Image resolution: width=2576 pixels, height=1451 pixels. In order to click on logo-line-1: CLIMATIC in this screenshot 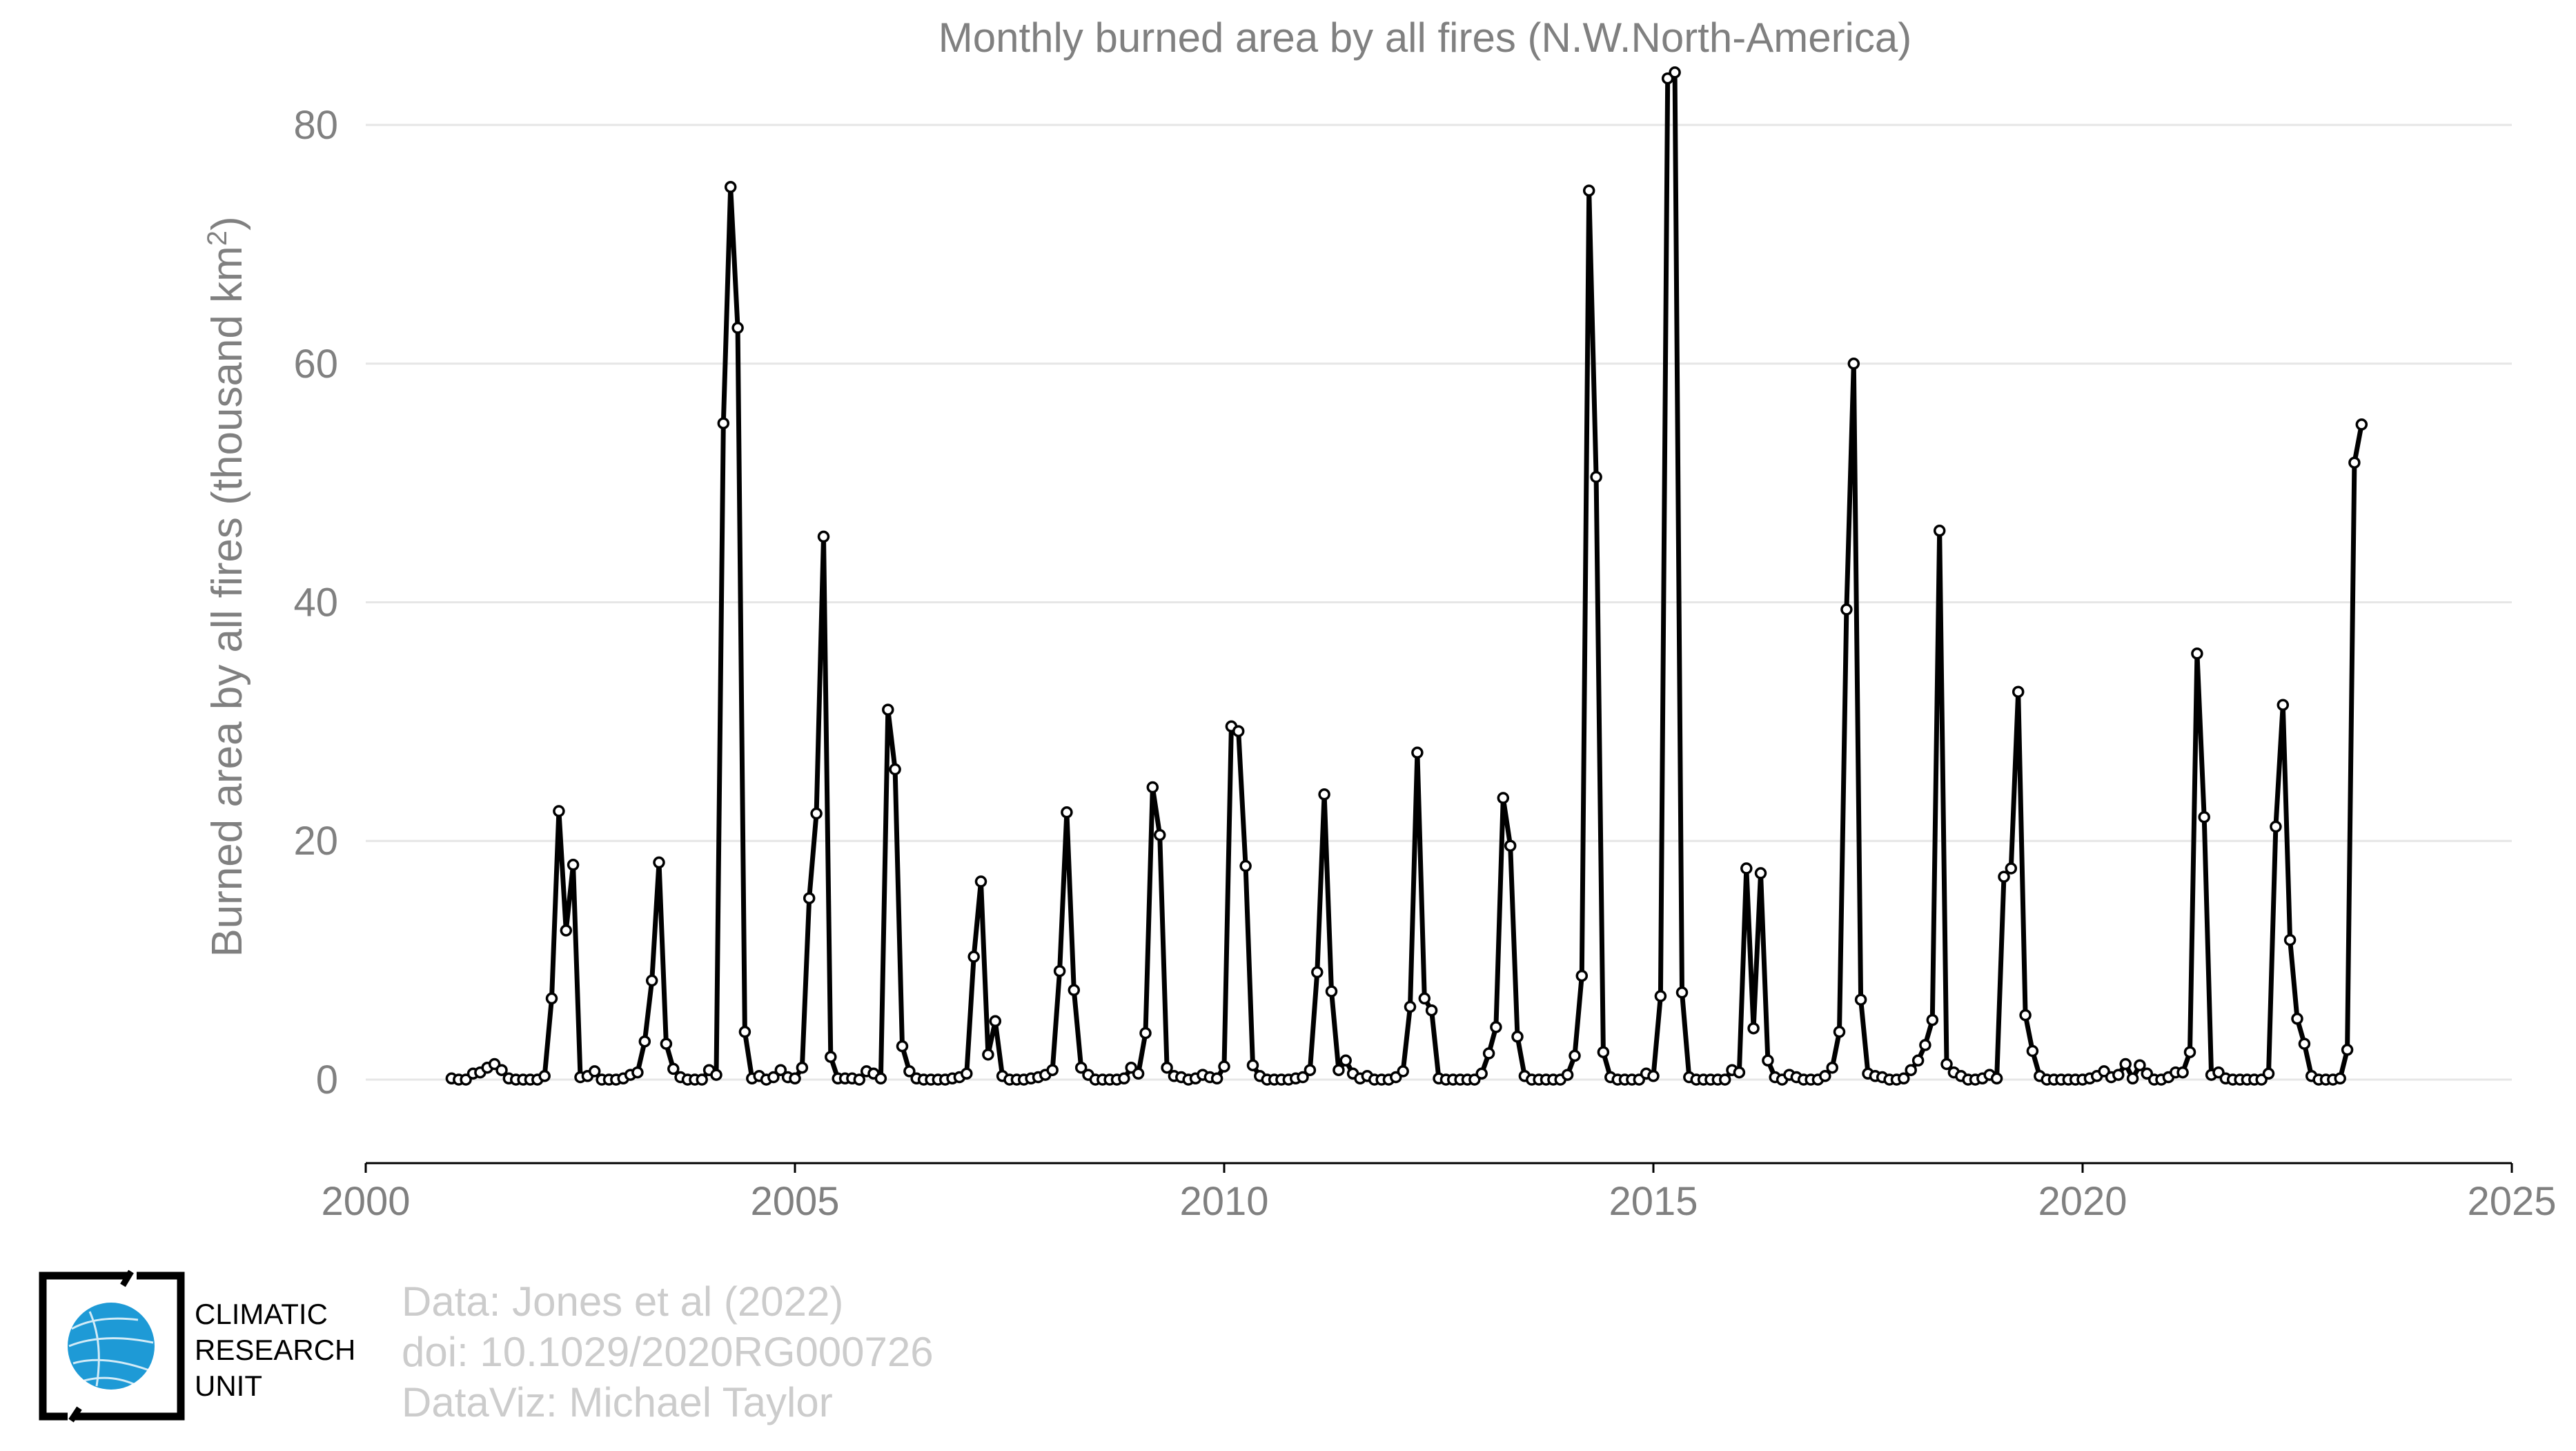, I will do `click(261, 1314)`.